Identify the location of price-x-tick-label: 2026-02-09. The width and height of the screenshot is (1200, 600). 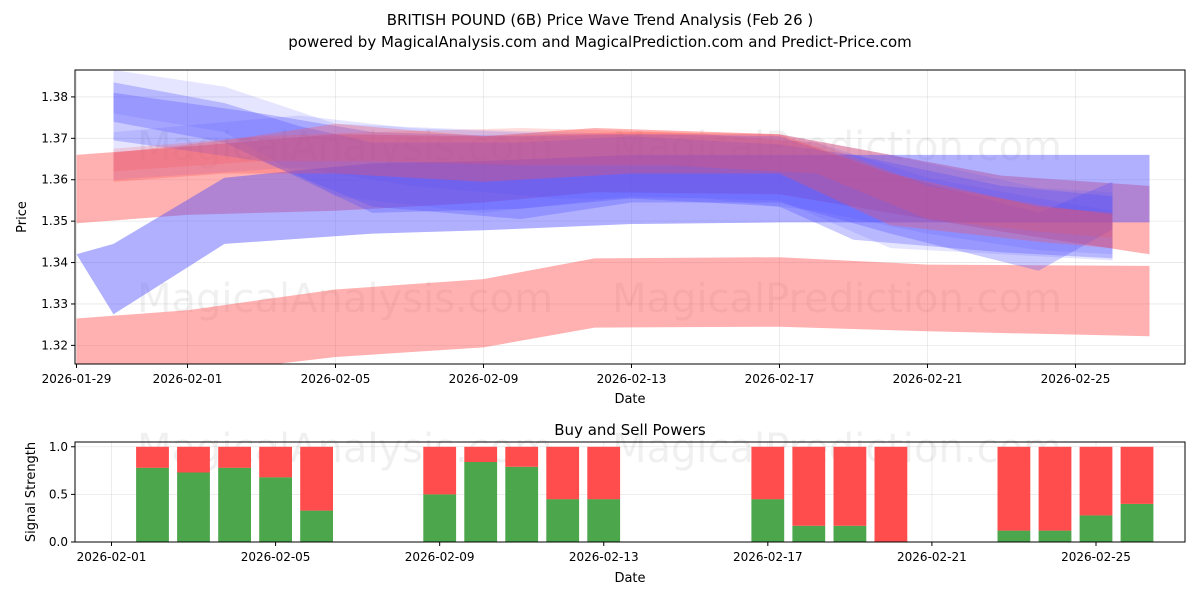
(484, 379).